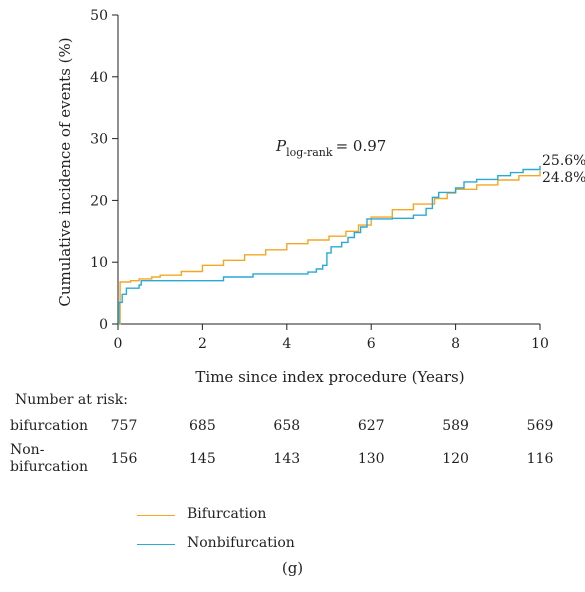 This screenshot has height=592, width=585. What do you see at coordinates (281, 146) in the screenshot?
I see `p-symbol: P` at bounding box center [281, 146].